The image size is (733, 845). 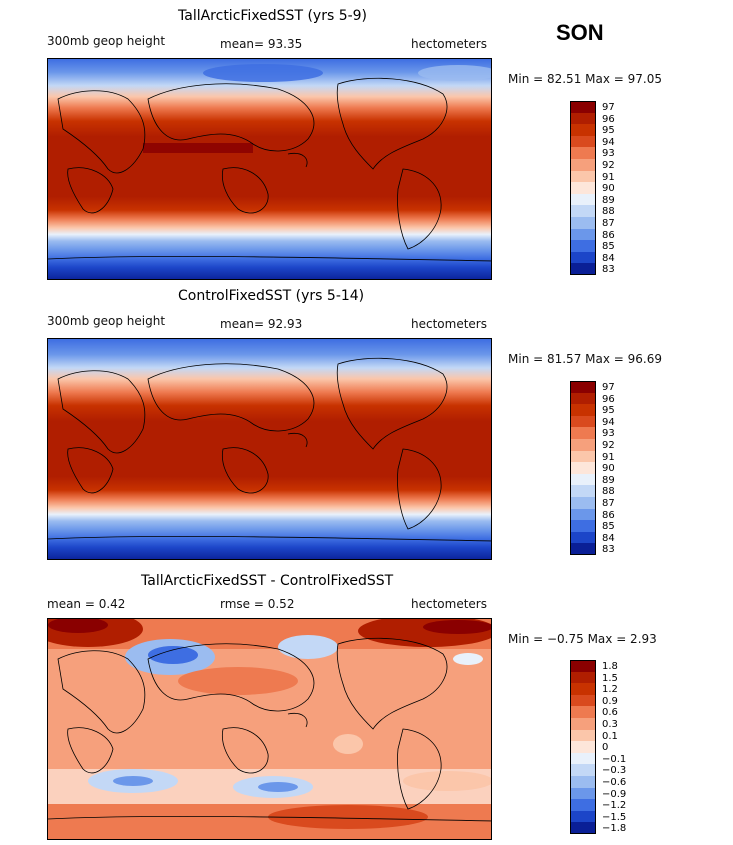 What do you see at coordinates (610, 678) in the screenshot?
I see `colorbar-tick-label: 1.5` at bounding box center [610, 678].